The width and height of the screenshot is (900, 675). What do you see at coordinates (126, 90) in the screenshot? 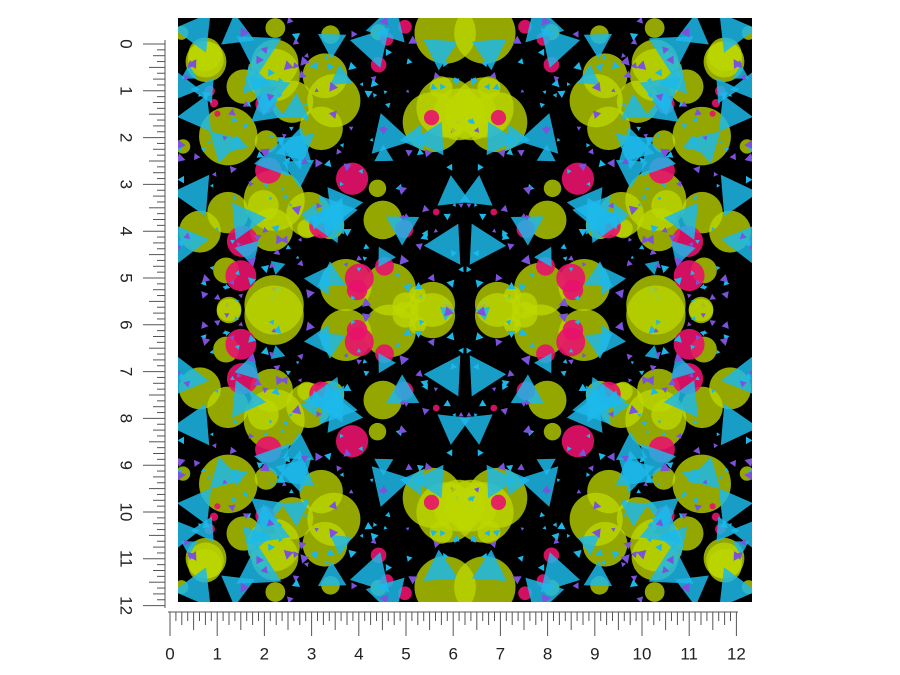
I see `vertical-ruler-label: 1` at bounding box center [126, 90].